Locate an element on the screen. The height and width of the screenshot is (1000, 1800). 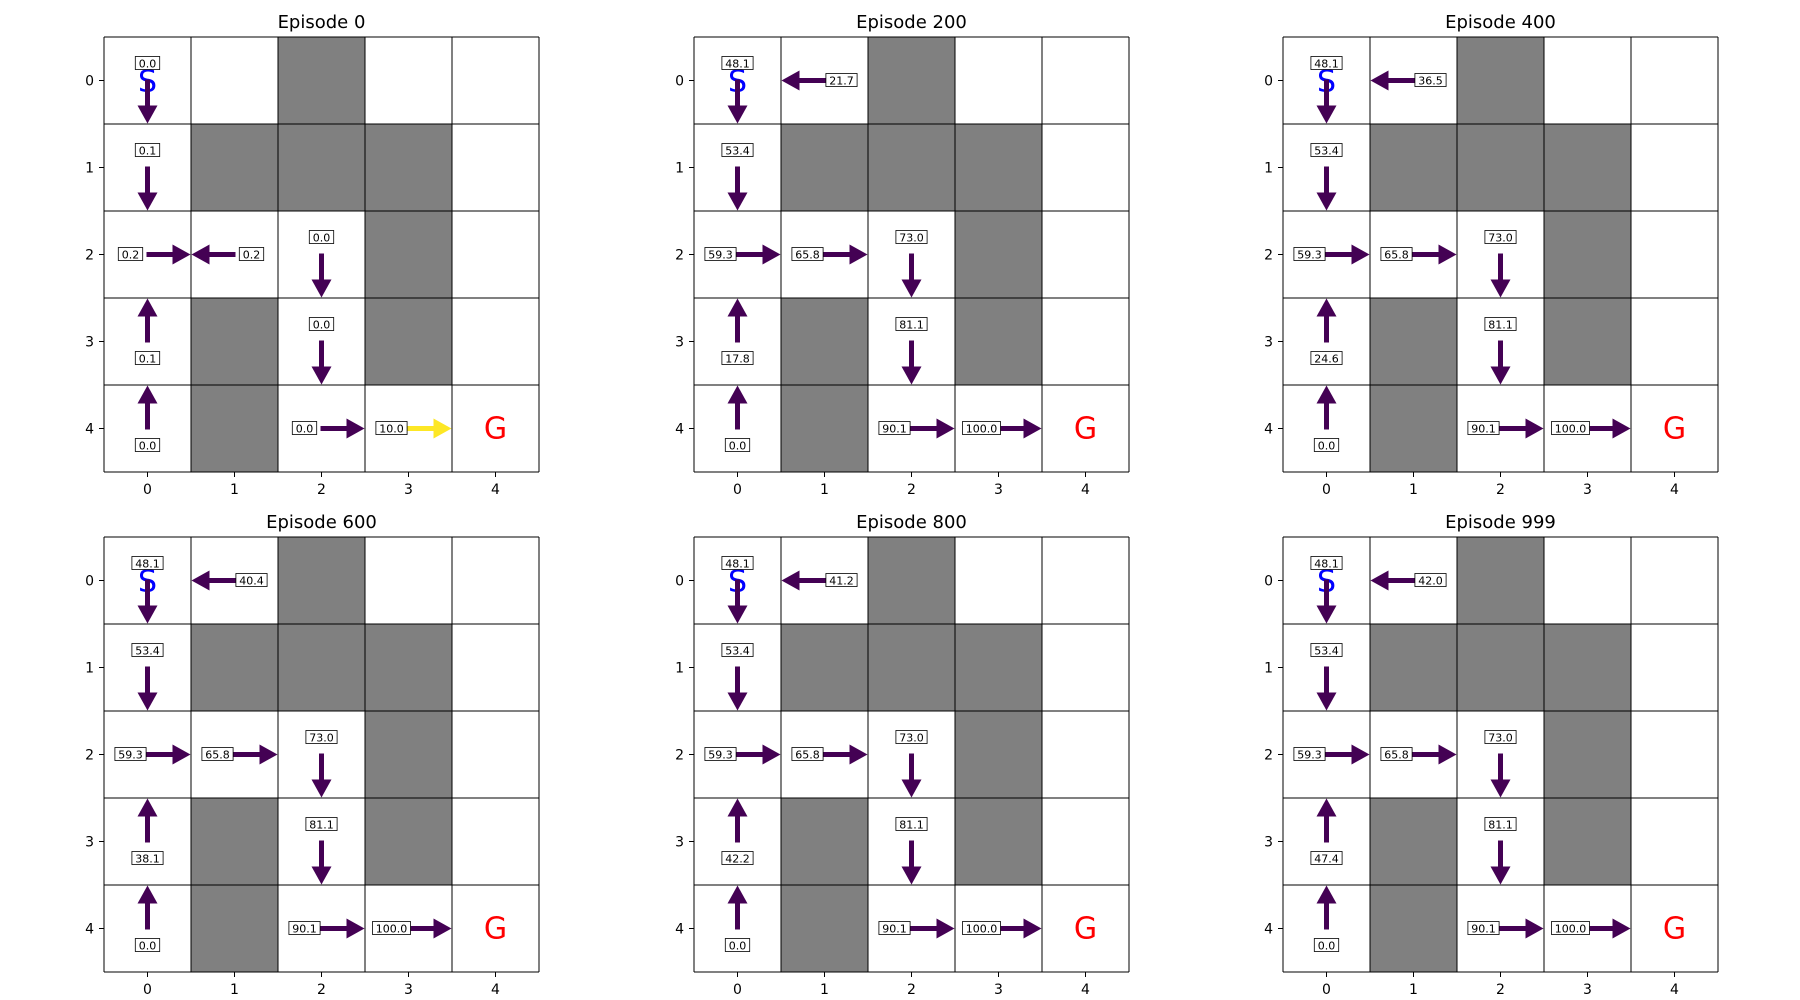
value-text: 38.1 is located at coordinates (147, 859).